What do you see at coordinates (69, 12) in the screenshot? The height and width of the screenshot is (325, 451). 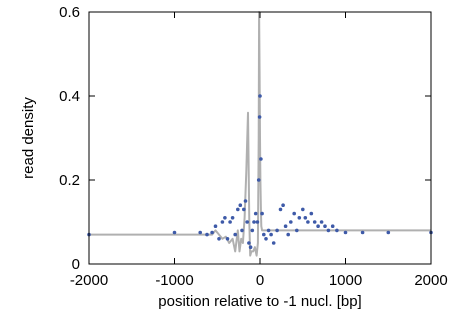 I see `y-tick-label: 0.6` at bounding box center [69, 12].